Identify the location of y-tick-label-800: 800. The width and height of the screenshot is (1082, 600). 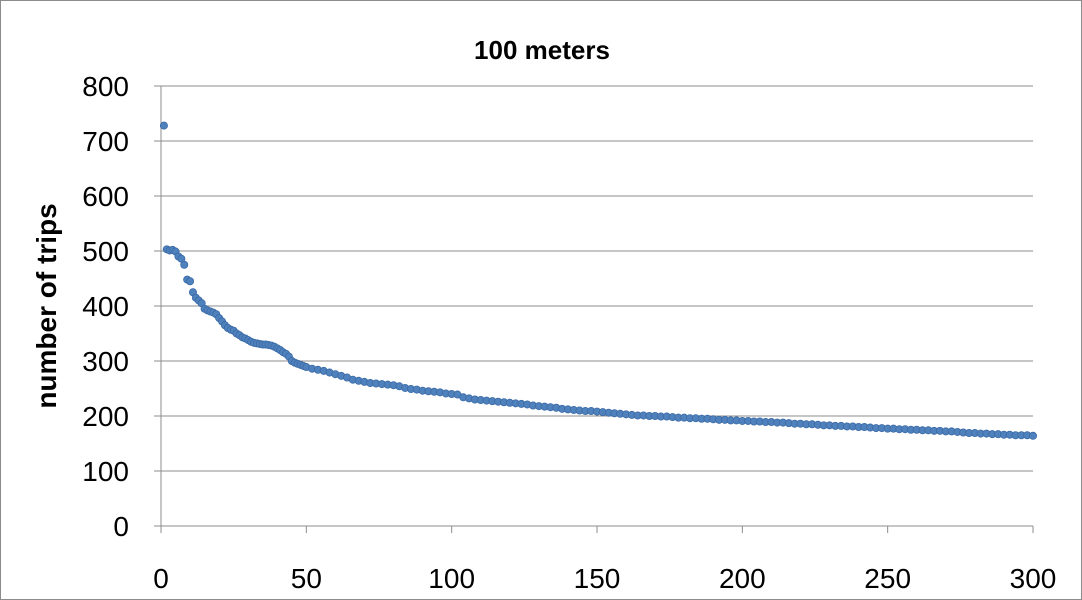
(105, 86).